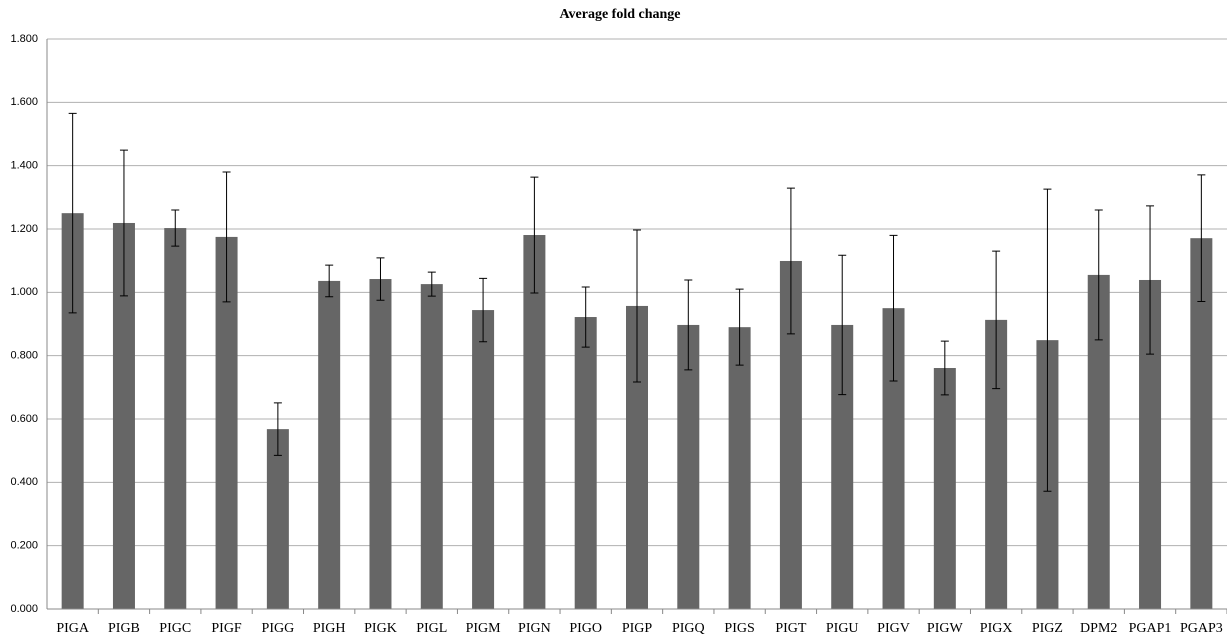 The width and height of the screenshot is (1227, 638). What do you see at coordinates (791, 628) in the screenshot?
I see `x-tick-label: PIGT` at bounding box center [791, 628].